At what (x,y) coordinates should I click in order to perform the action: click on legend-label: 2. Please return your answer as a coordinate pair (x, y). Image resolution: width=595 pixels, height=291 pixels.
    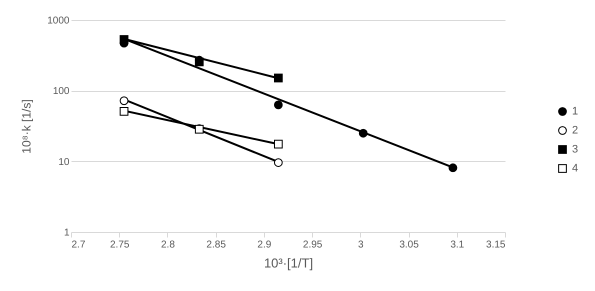
    Looking at the image, I should click on (575, 130).